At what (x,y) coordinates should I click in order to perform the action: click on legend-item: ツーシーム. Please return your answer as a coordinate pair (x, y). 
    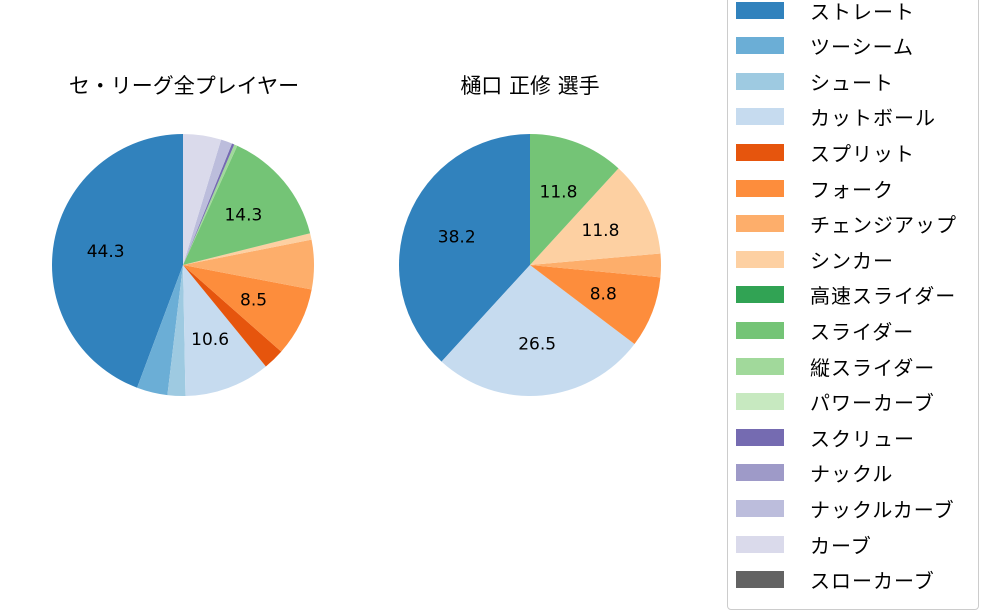
    Looking at the image, I should click on (825, 46).